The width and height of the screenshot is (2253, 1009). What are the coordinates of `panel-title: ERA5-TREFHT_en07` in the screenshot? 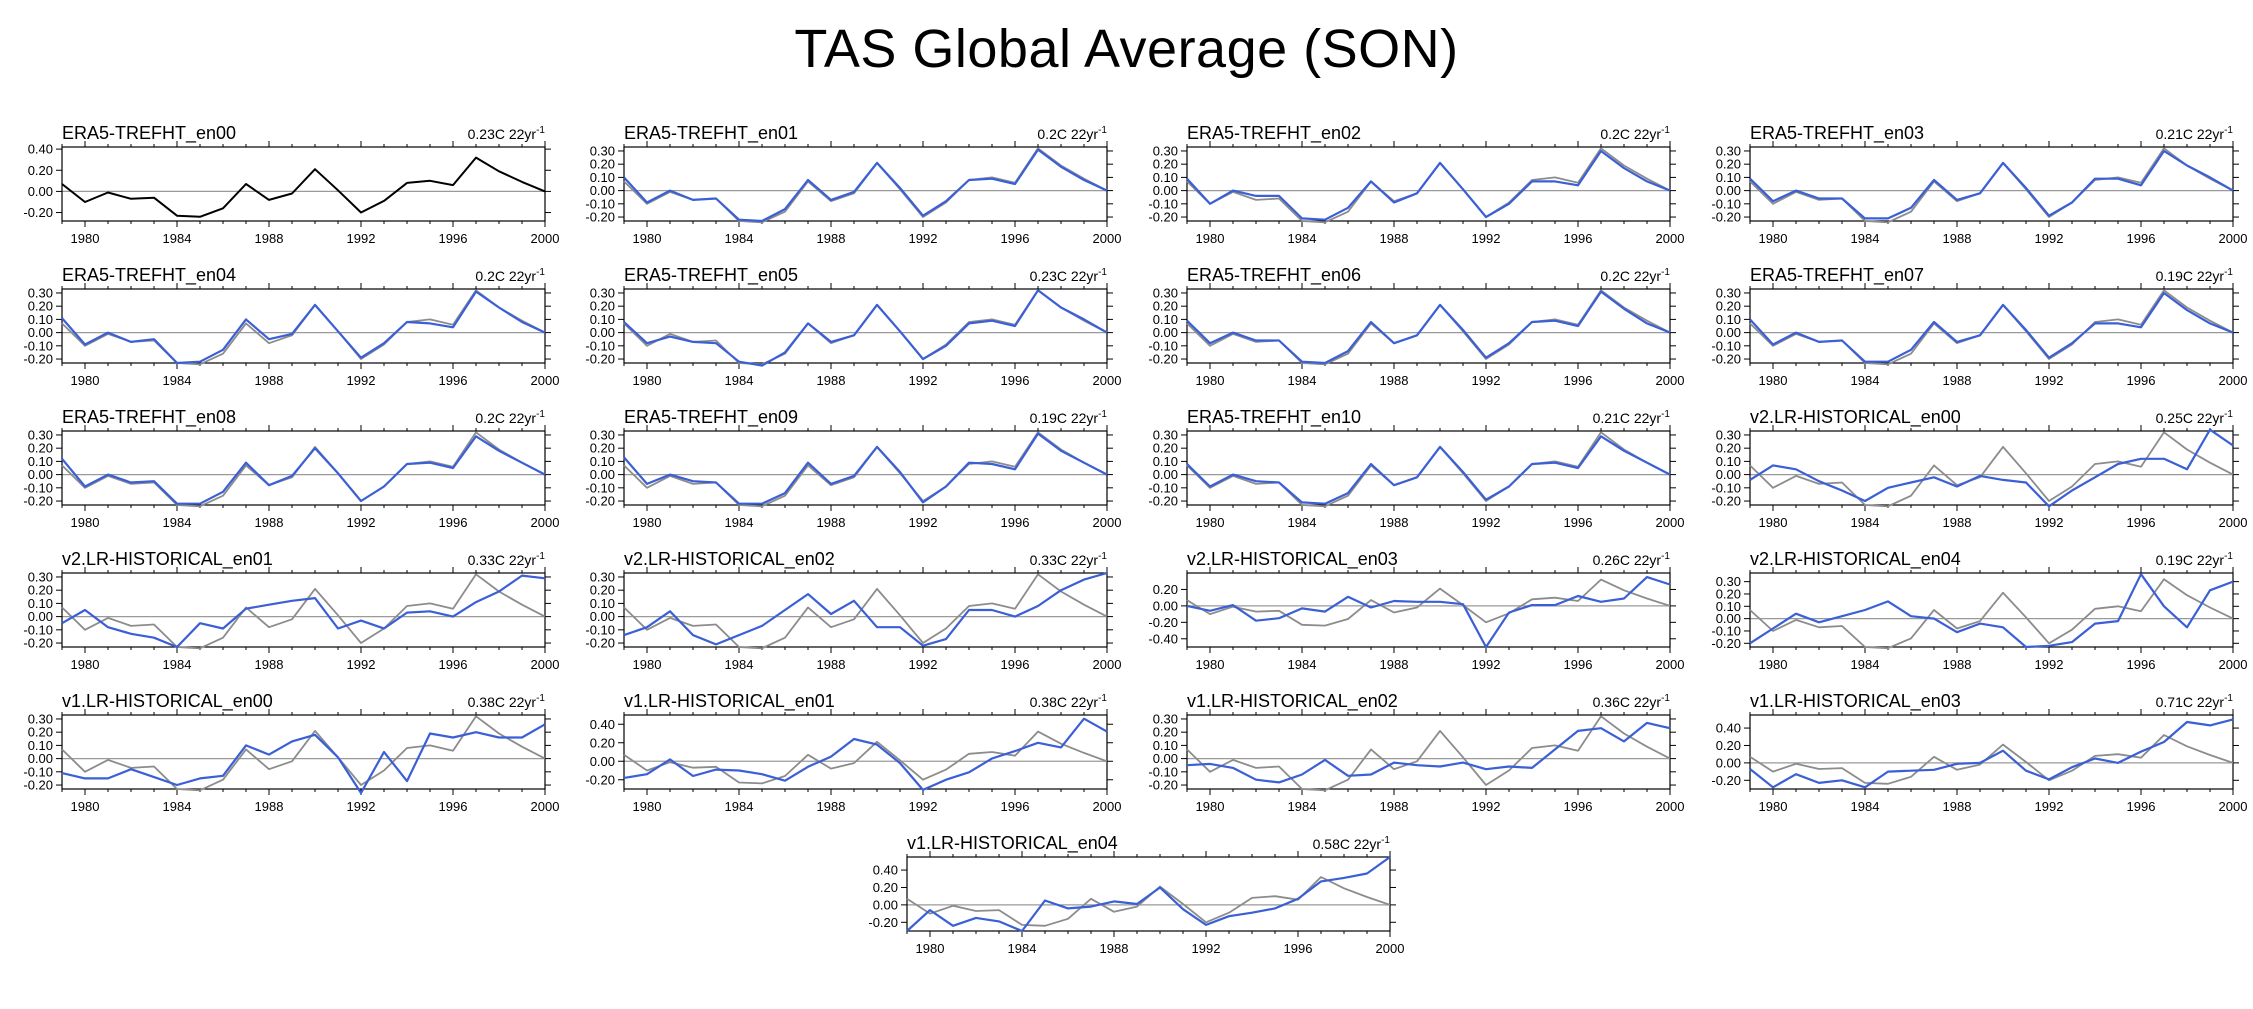 It's located at (1837, 275).